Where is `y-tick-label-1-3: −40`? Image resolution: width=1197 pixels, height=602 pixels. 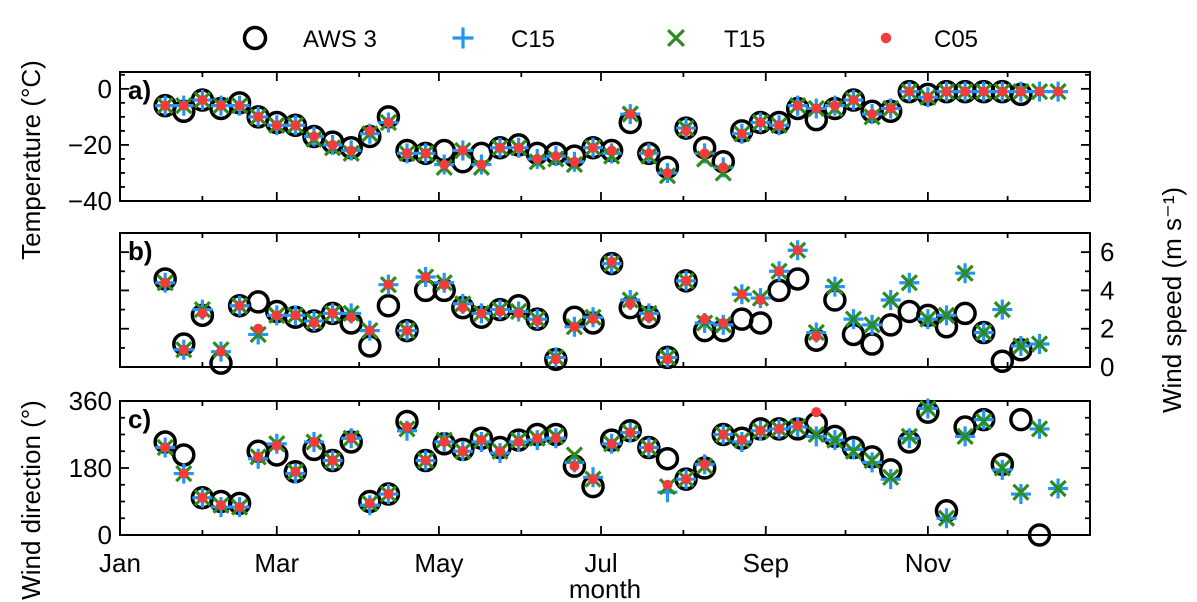 y-tick-label-1-3: −40 is located at coordinates (90, 201).